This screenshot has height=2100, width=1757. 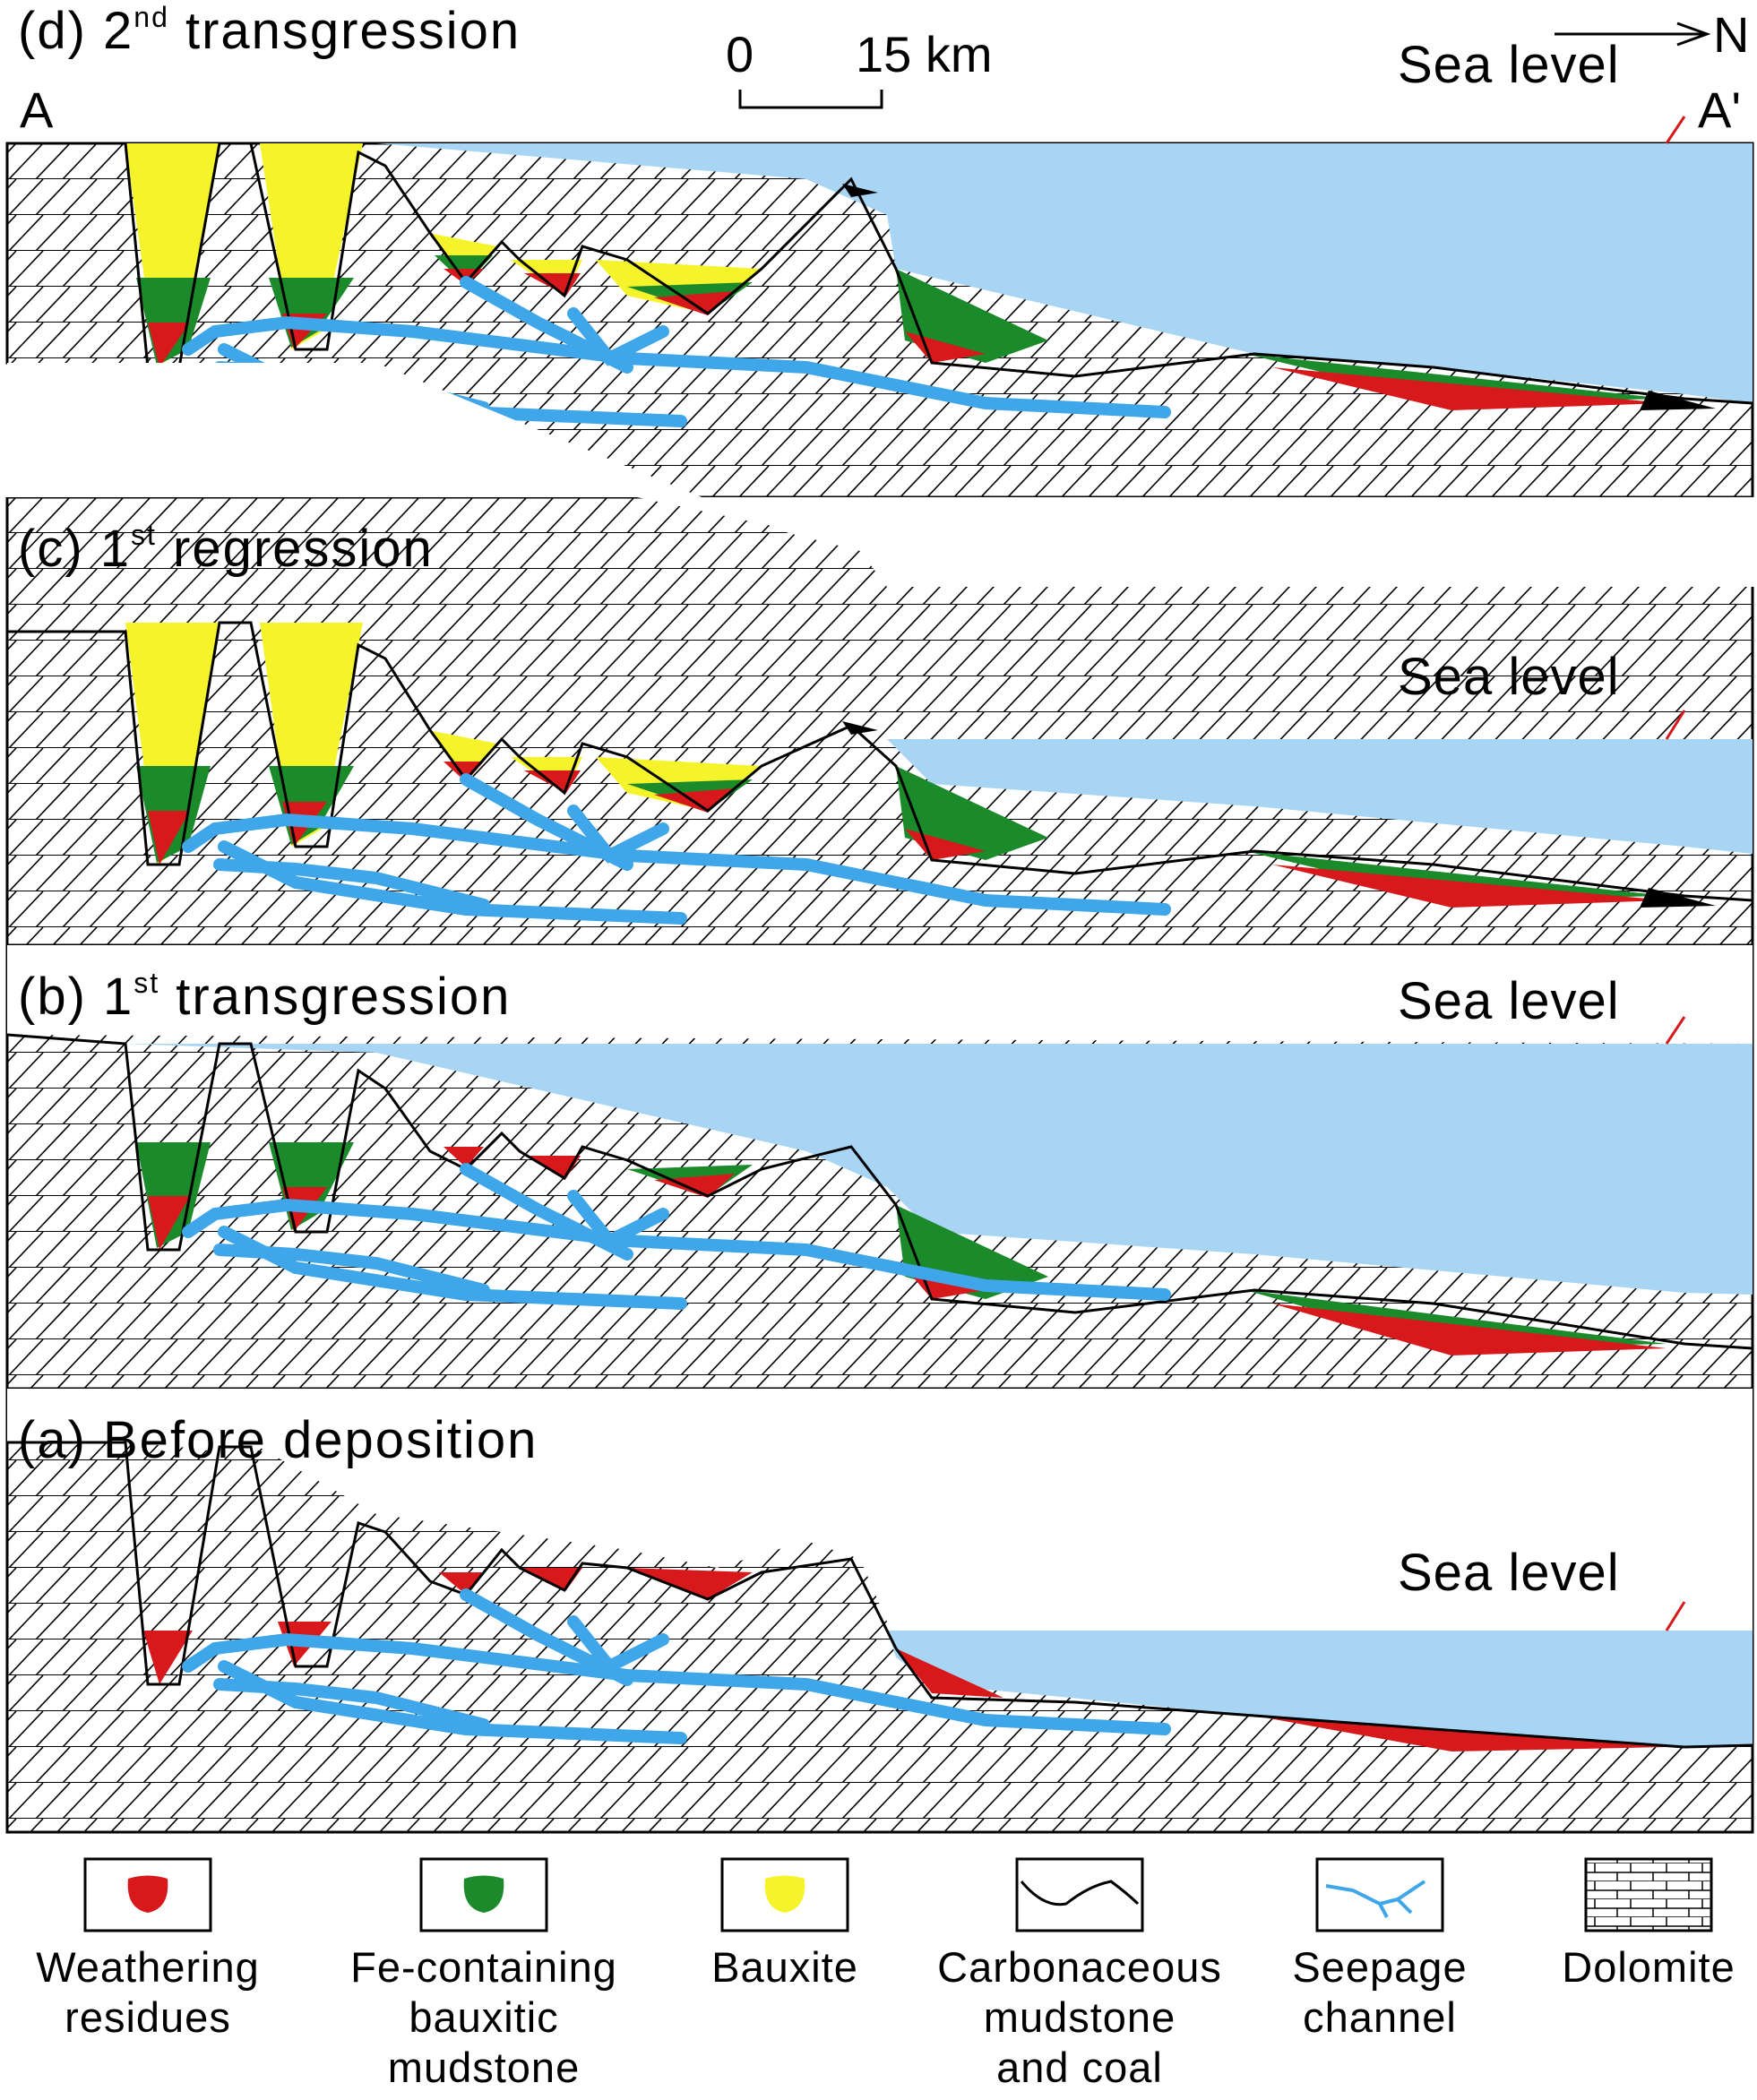 What do you see at coordinates (1379, 1967) in the screenshot?
I see `legend-label: Seepage` at bounding box center [1379, 1967].